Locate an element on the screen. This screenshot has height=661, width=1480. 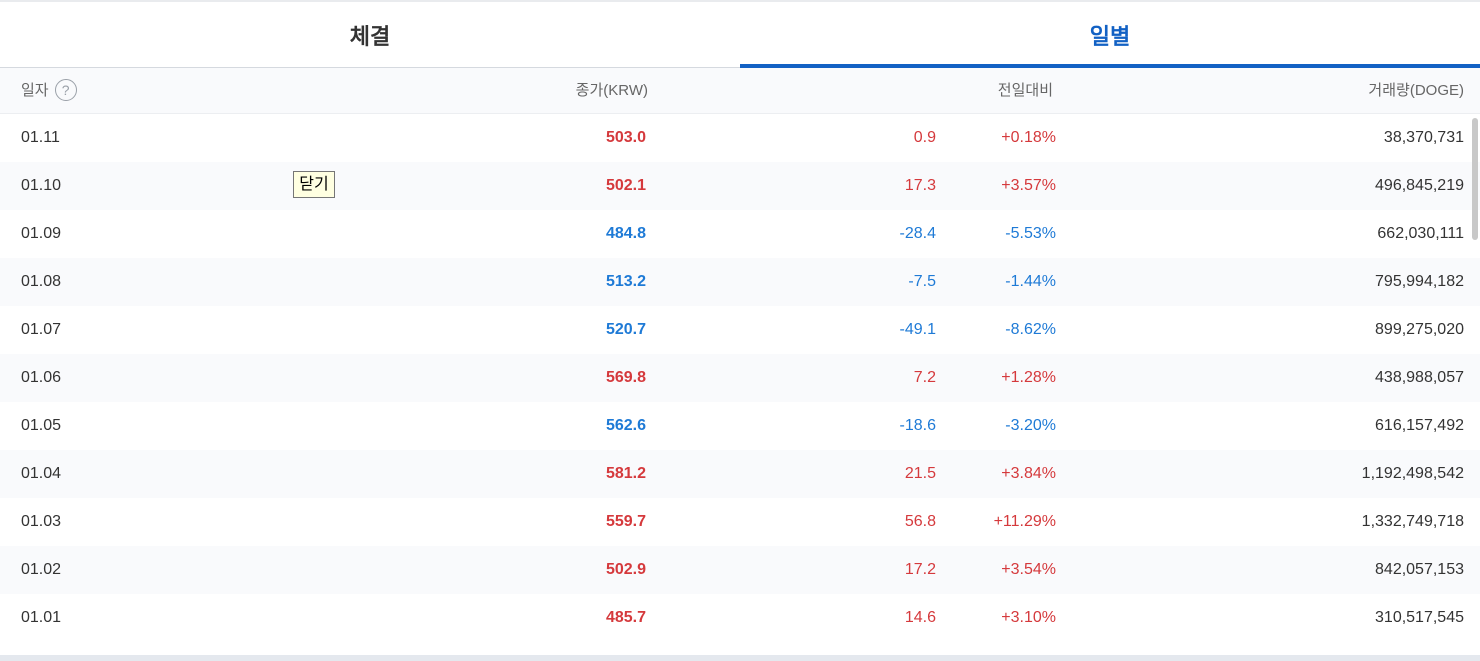
row-date: 01.07 is located at coordinates (41, 329).